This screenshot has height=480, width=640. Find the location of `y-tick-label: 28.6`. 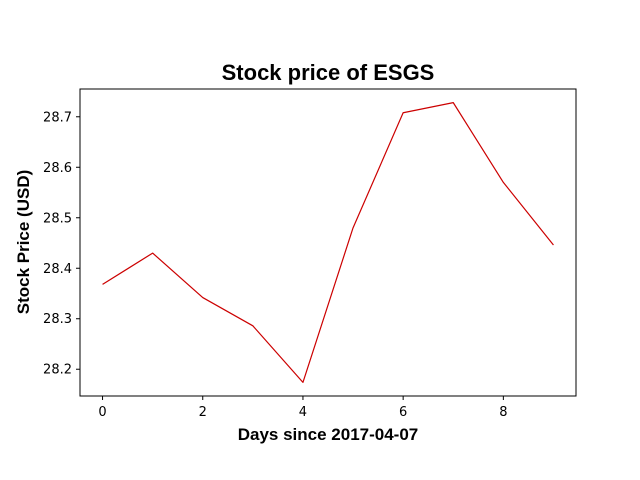

y-tick-label: 28.6 is located at coordinates (57, 168).